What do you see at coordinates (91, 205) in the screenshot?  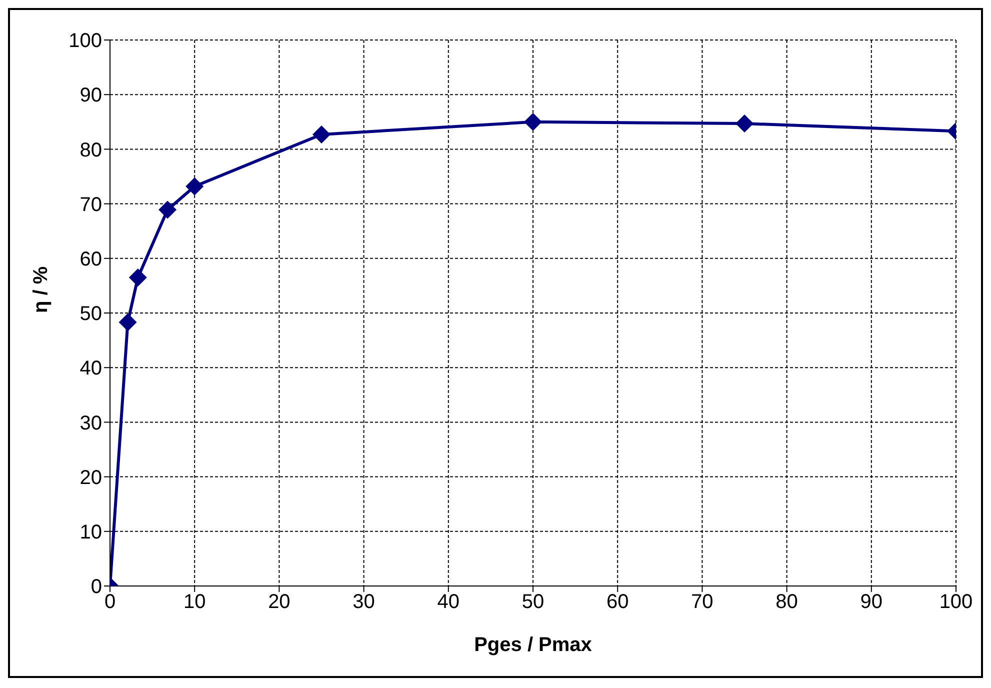 I see `y-tick-label: 70` at bounding box center [91, 205].